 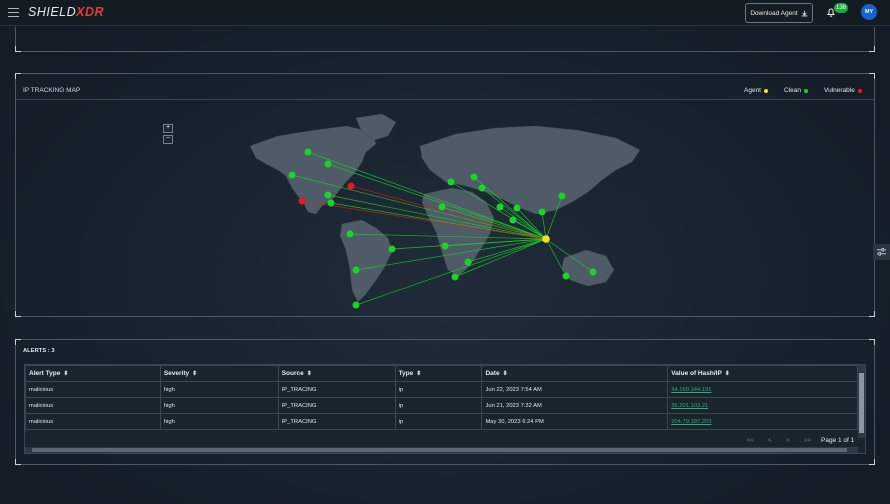 I want to click on column-header-label: Severity, so click(x=176, y=373).